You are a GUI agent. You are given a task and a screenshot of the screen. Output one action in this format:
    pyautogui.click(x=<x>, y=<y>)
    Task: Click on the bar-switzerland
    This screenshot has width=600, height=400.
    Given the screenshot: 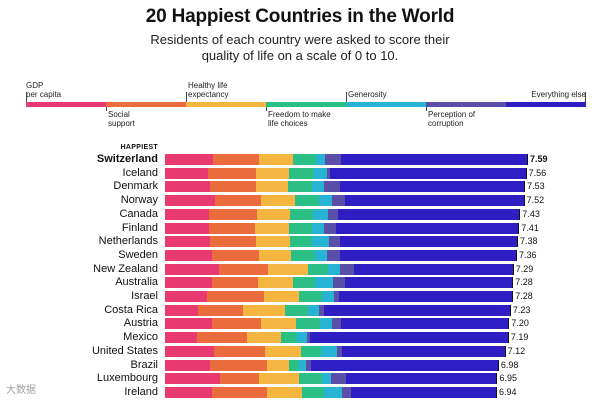 What is the action you would take?
    pyautogui.click(x=346, y=159)
    